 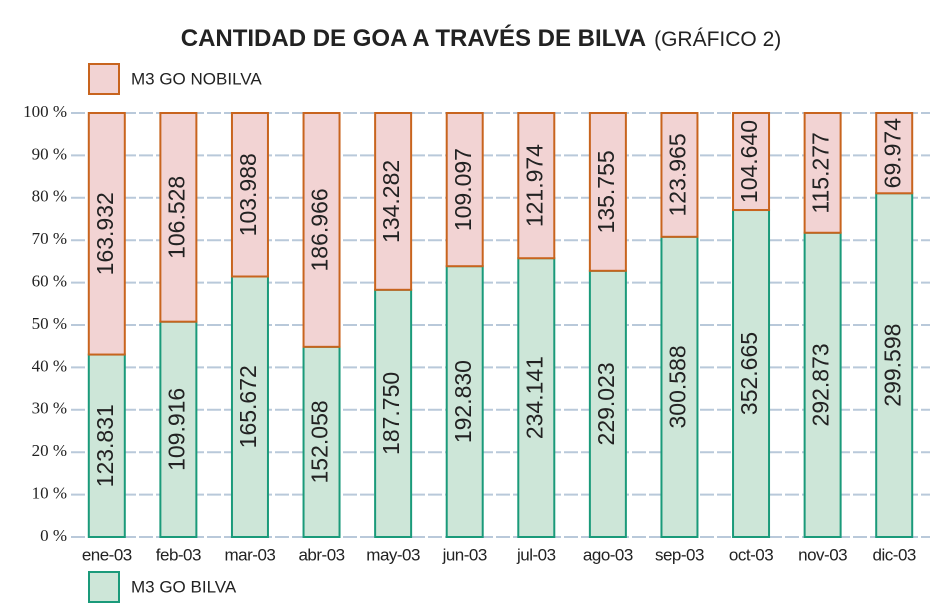 I want to click on value-label: 299.598, so click(x=892, y=365).